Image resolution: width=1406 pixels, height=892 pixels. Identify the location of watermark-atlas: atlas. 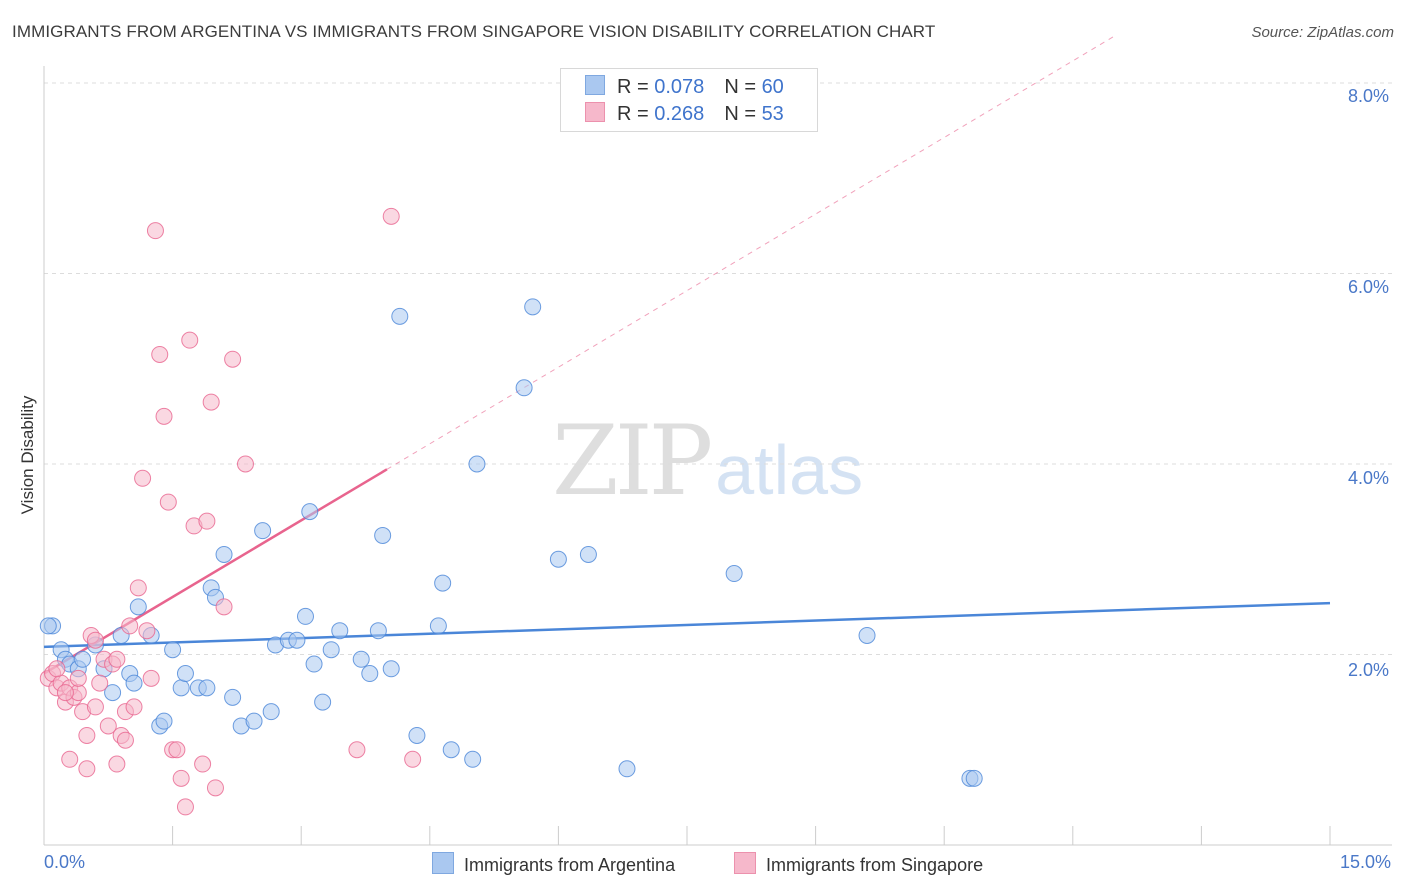
(789, 470).